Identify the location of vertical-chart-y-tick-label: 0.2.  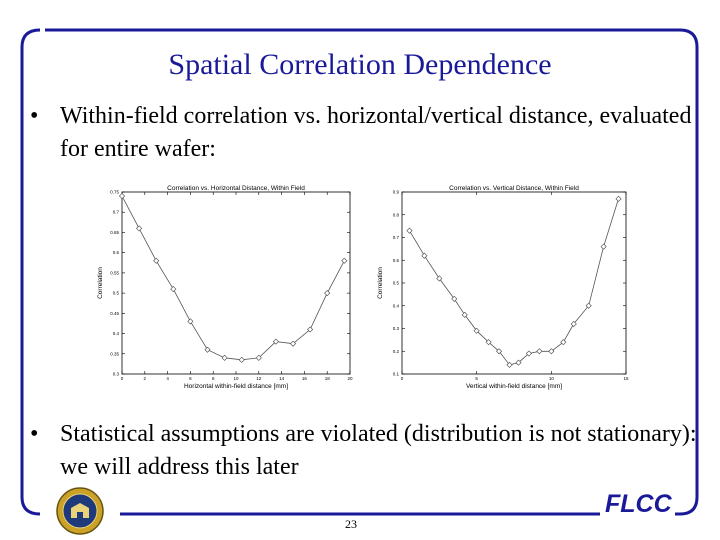
(396, 351).